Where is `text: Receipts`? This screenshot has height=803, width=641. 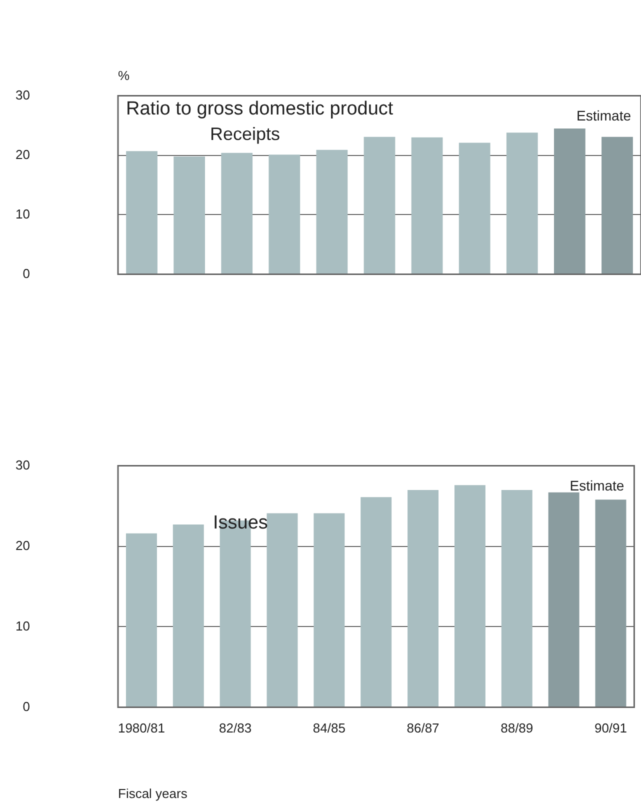
text: Receipts is located at coordinates (245, 134).